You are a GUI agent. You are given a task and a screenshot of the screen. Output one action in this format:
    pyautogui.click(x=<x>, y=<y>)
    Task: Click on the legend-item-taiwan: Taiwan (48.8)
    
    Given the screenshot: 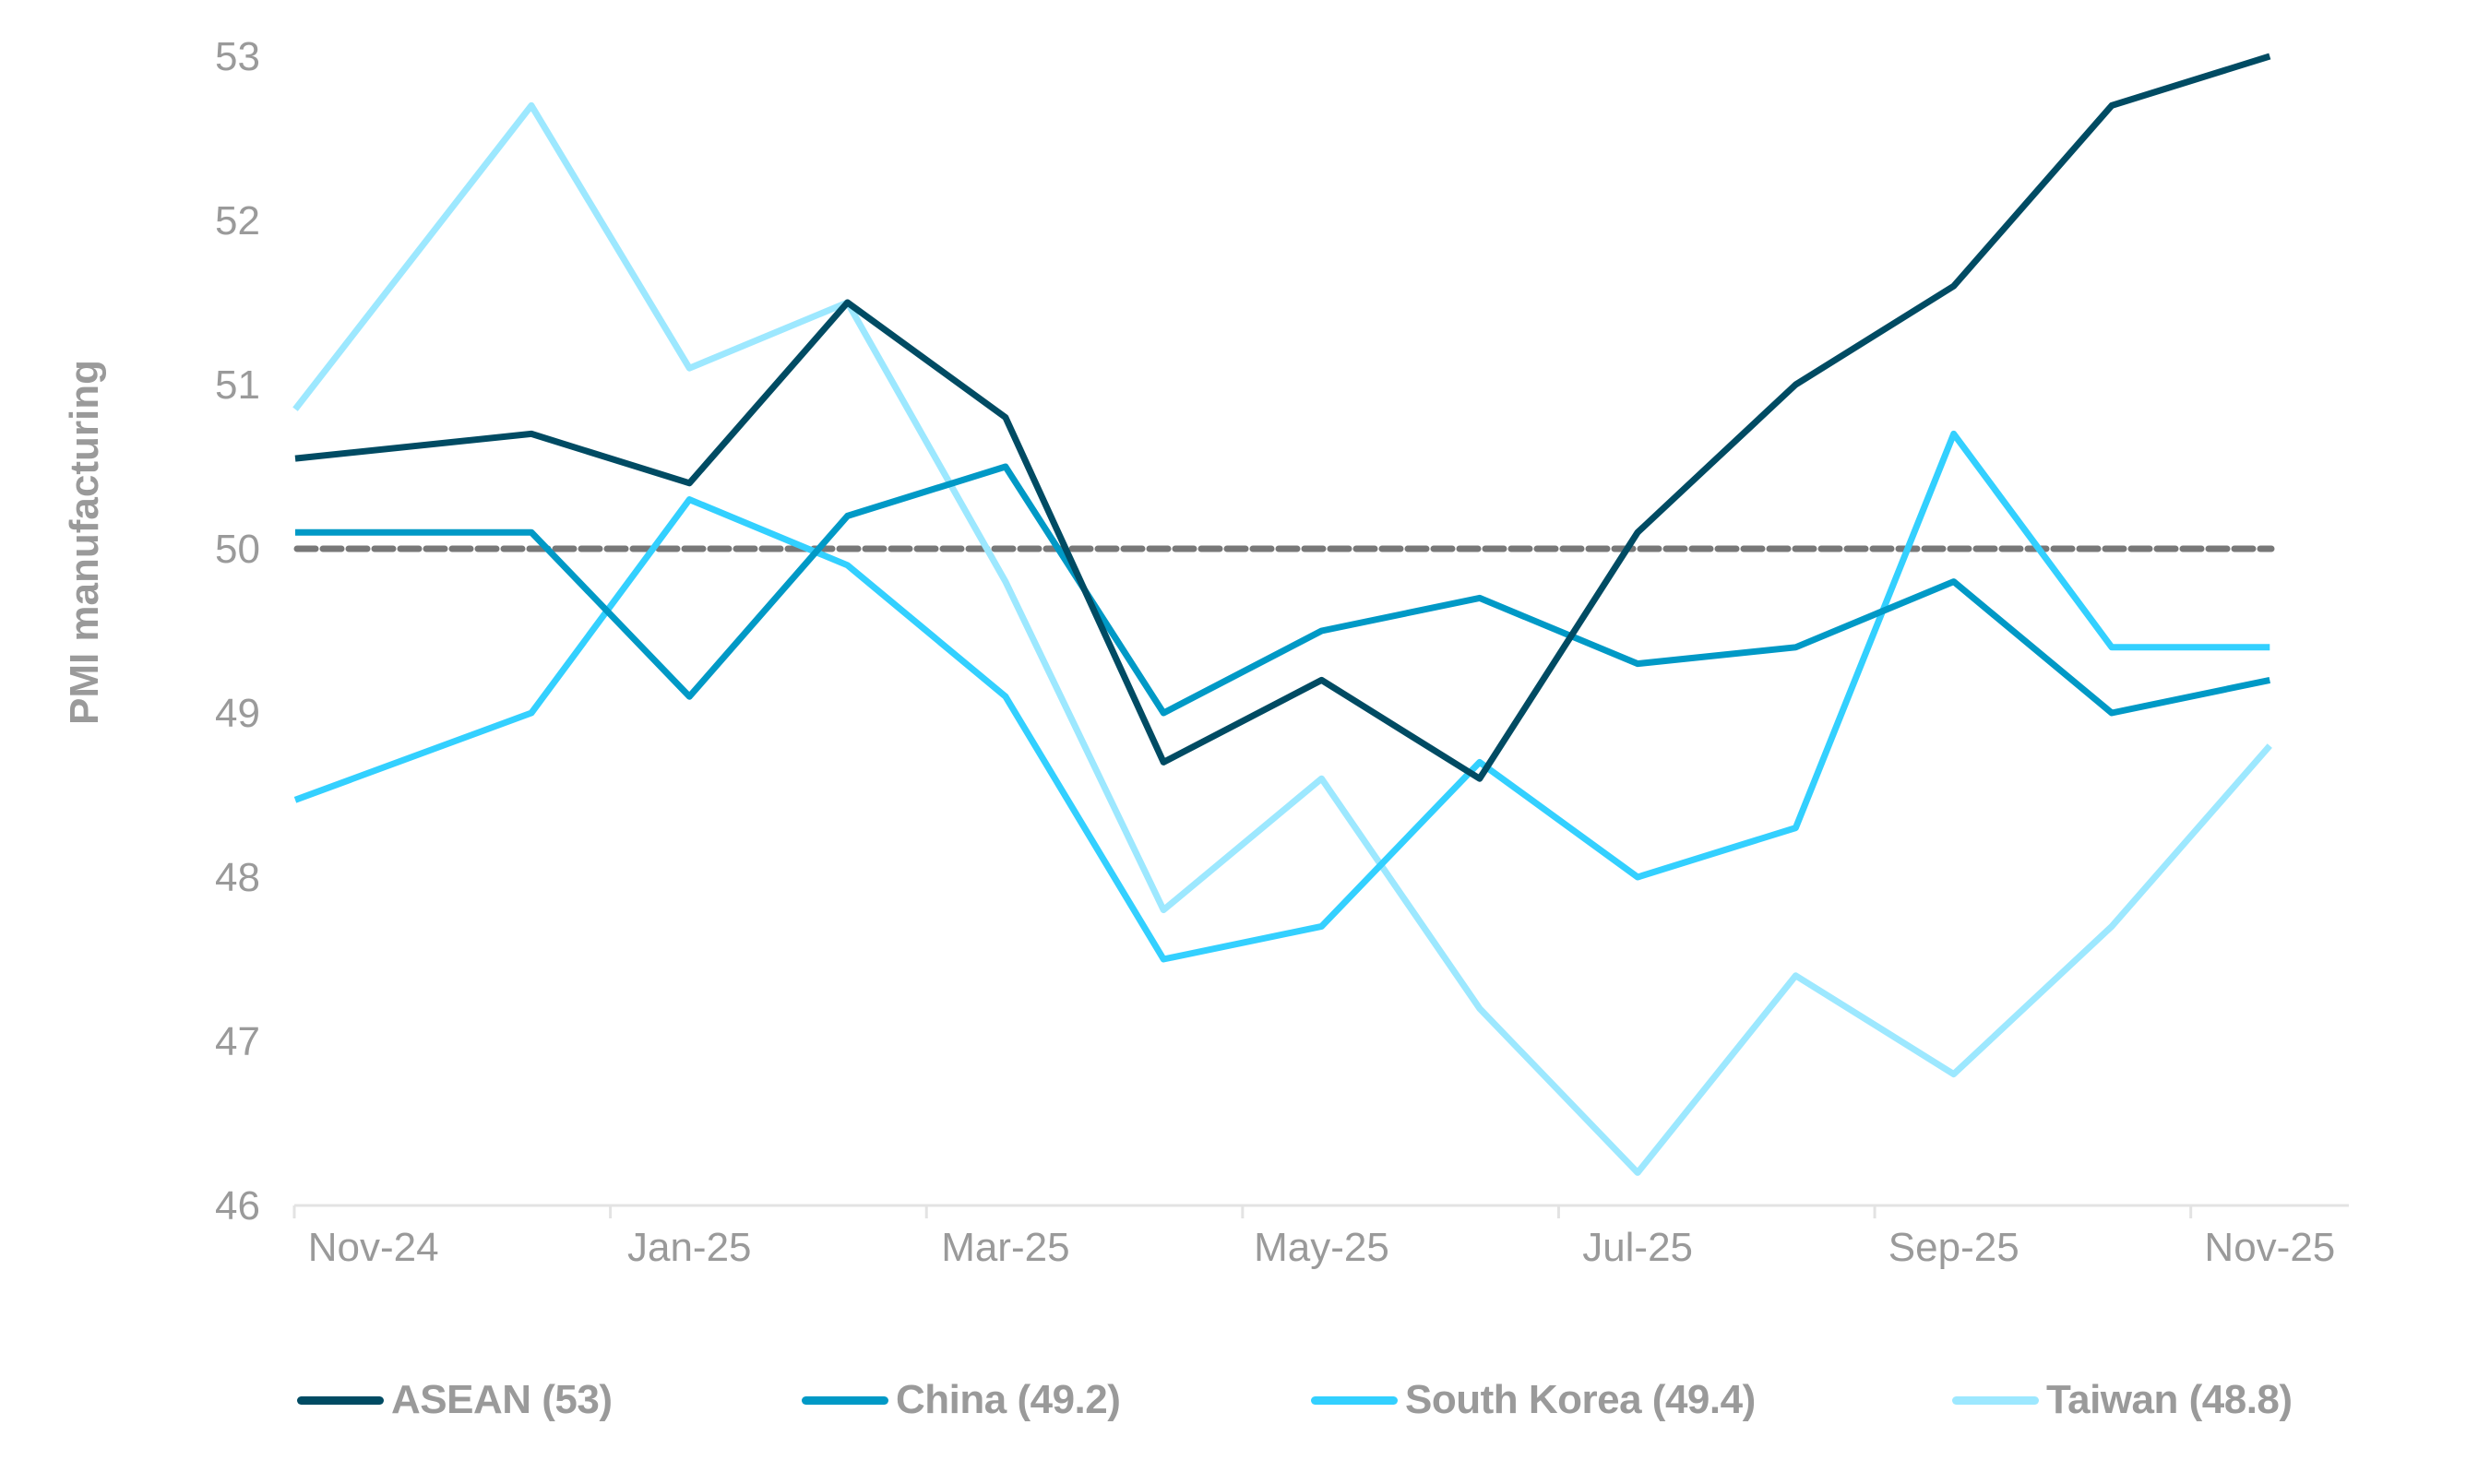 What is the action you would take?
    pyautogui.click(x=2122, y=1400)
    